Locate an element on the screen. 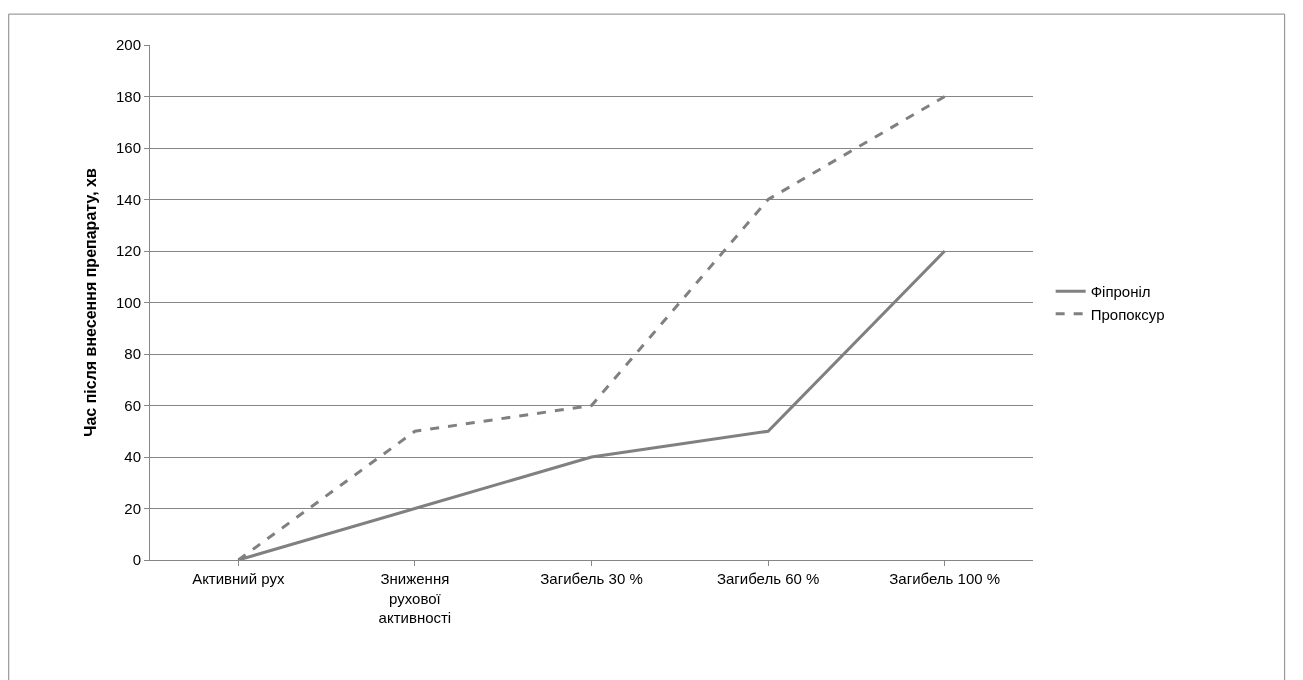  y-tick-label: 160 is located at coordinates (128, 148).